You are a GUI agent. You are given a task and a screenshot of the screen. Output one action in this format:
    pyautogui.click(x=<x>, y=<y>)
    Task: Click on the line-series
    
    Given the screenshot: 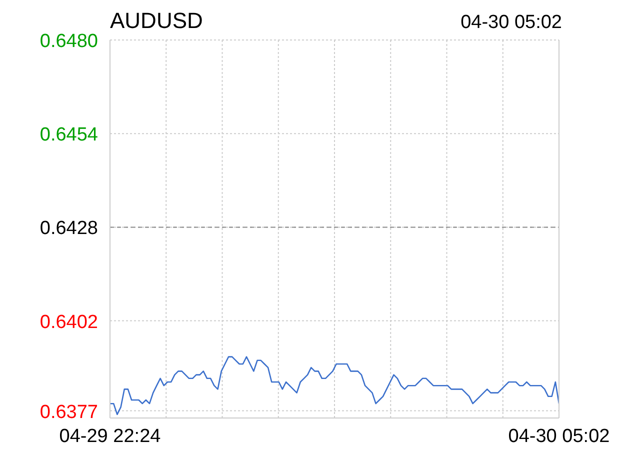 What is the action you would take?
    pyautogui.click(x=334, y=386)
    